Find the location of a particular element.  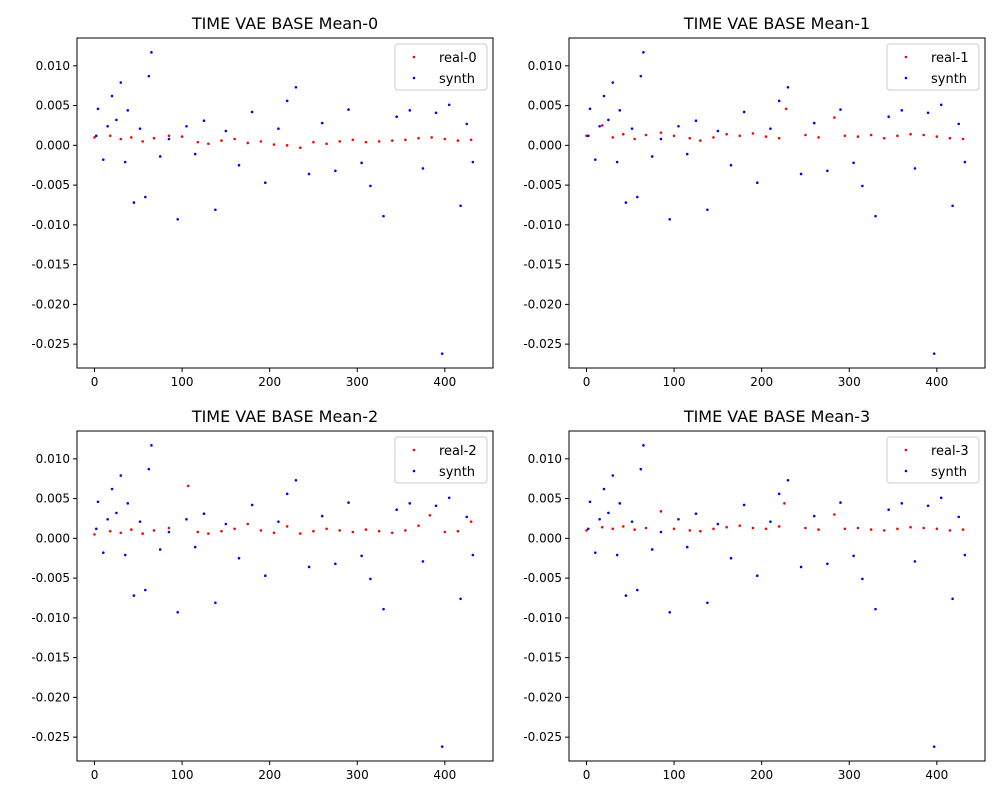

y-tick-label: 0.010 is located at coordinates (545, 66).